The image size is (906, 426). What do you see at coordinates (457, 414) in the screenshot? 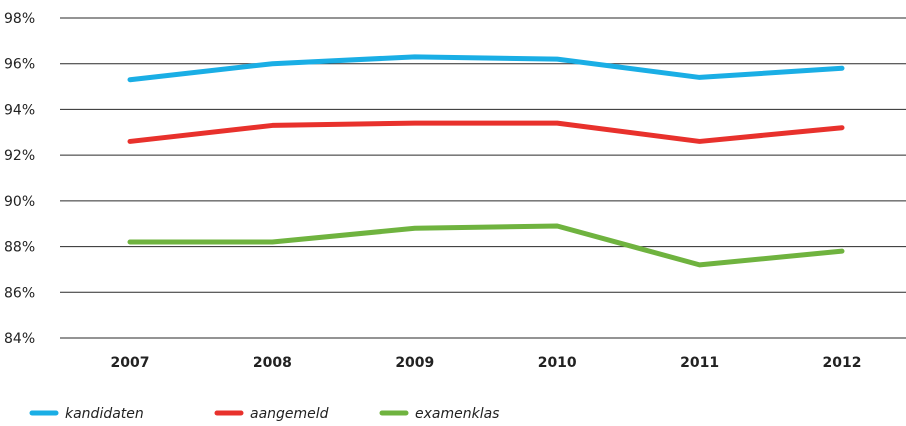
I see `legend-label-examenklas: examenklas` at bounding box center [457, 414].